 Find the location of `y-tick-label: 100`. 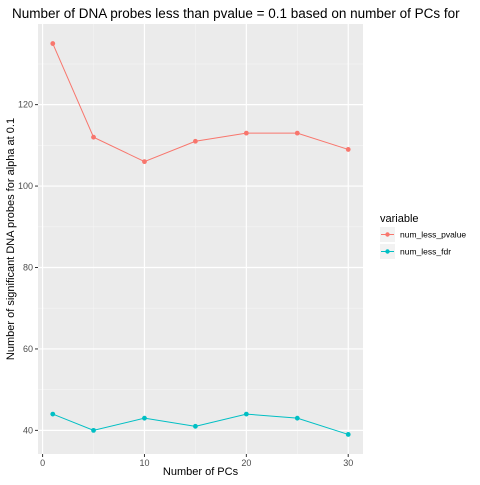

y-tick-label: 100 is located at coordinates (25, 186).